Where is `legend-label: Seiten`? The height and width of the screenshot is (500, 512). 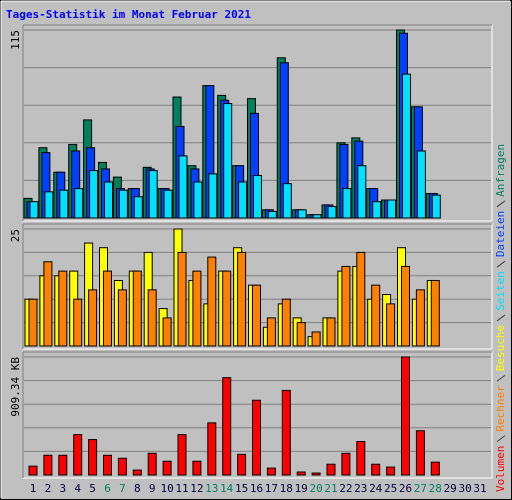 legend-label: Seiten is located at coordinates (500, 291).